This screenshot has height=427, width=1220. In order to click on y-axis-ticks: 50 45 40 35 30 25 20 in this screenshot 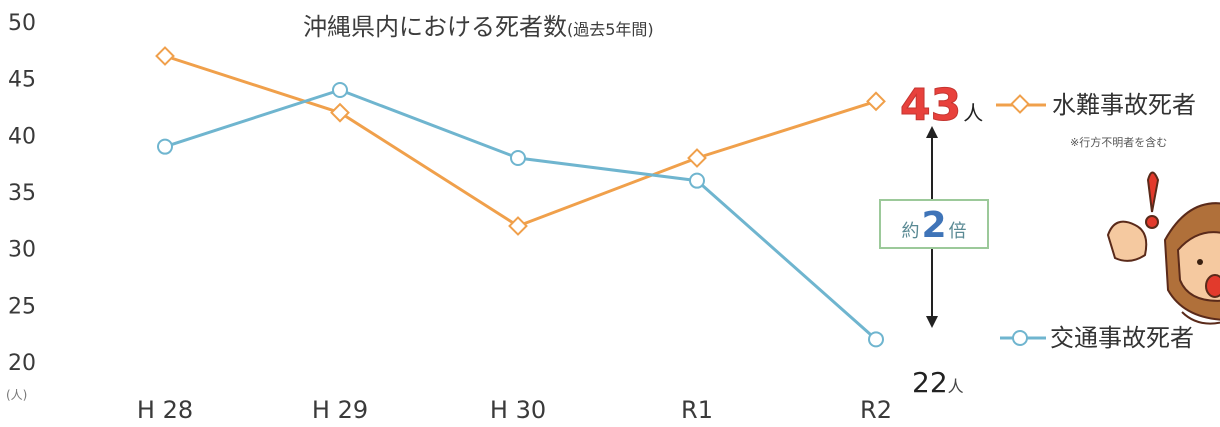, I will do `click(22, 193)`.